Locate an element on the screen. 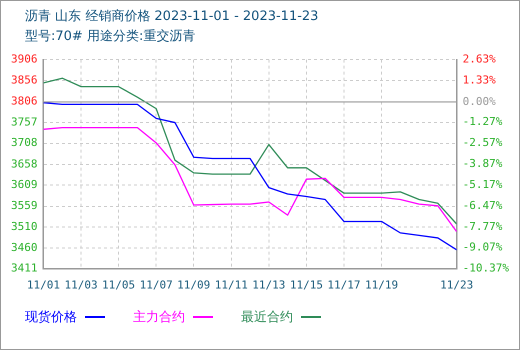  x-tick-label: 11/23 is located at coordinates (457, 285).